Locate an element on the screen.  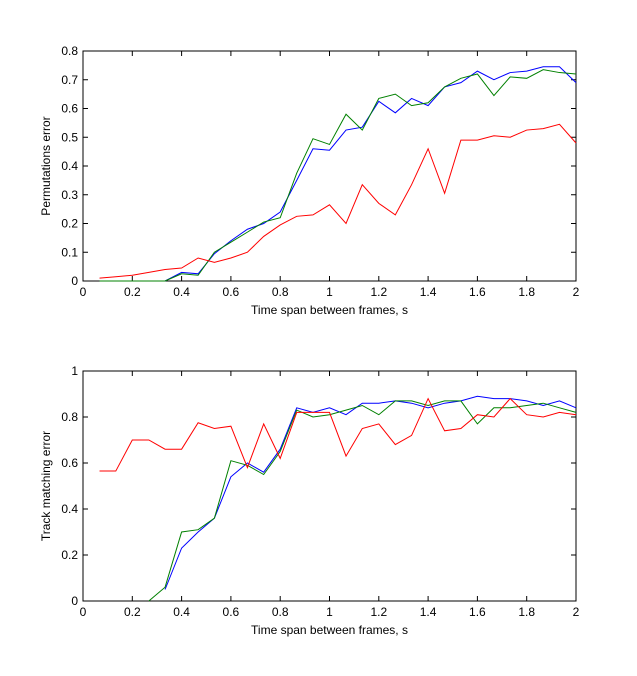
track-xtick-label: 2 is located at coordinates (576, 612).